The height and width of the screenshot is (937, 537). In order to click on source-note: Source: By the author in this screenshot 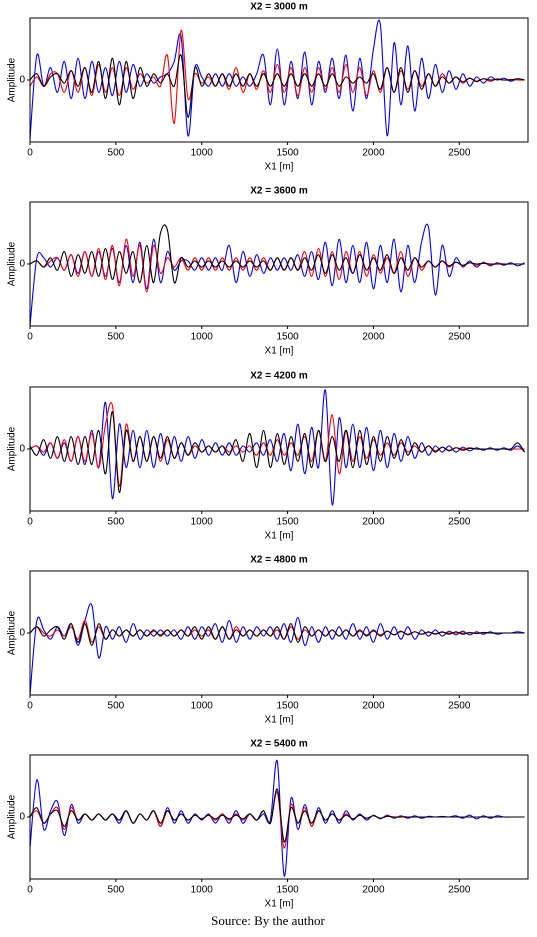, I will do `click(268, 920)`.